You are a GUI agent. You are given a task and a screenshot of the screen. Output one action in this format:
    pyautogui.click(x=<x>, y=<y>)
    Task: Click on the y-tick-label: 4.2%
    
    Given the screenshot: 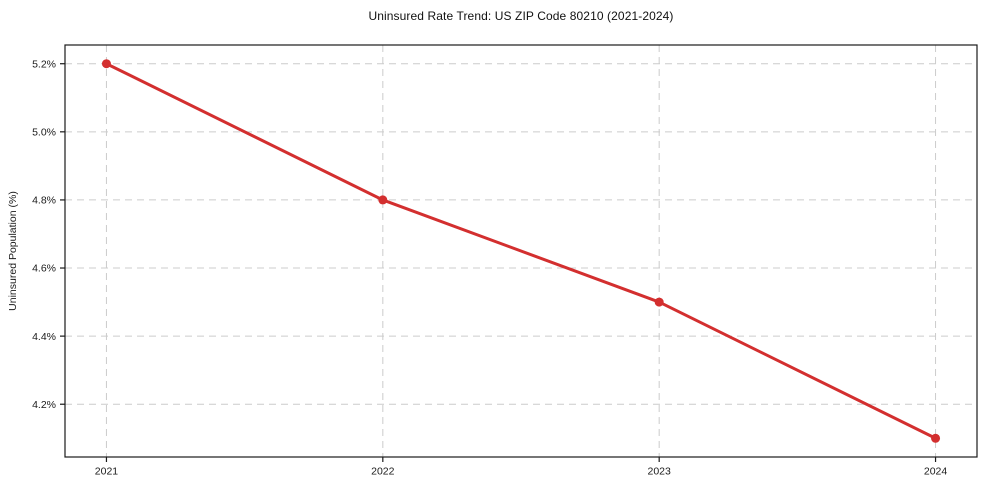 What is the action you would take?
    pyautogui.click(x=44, y=405)
    